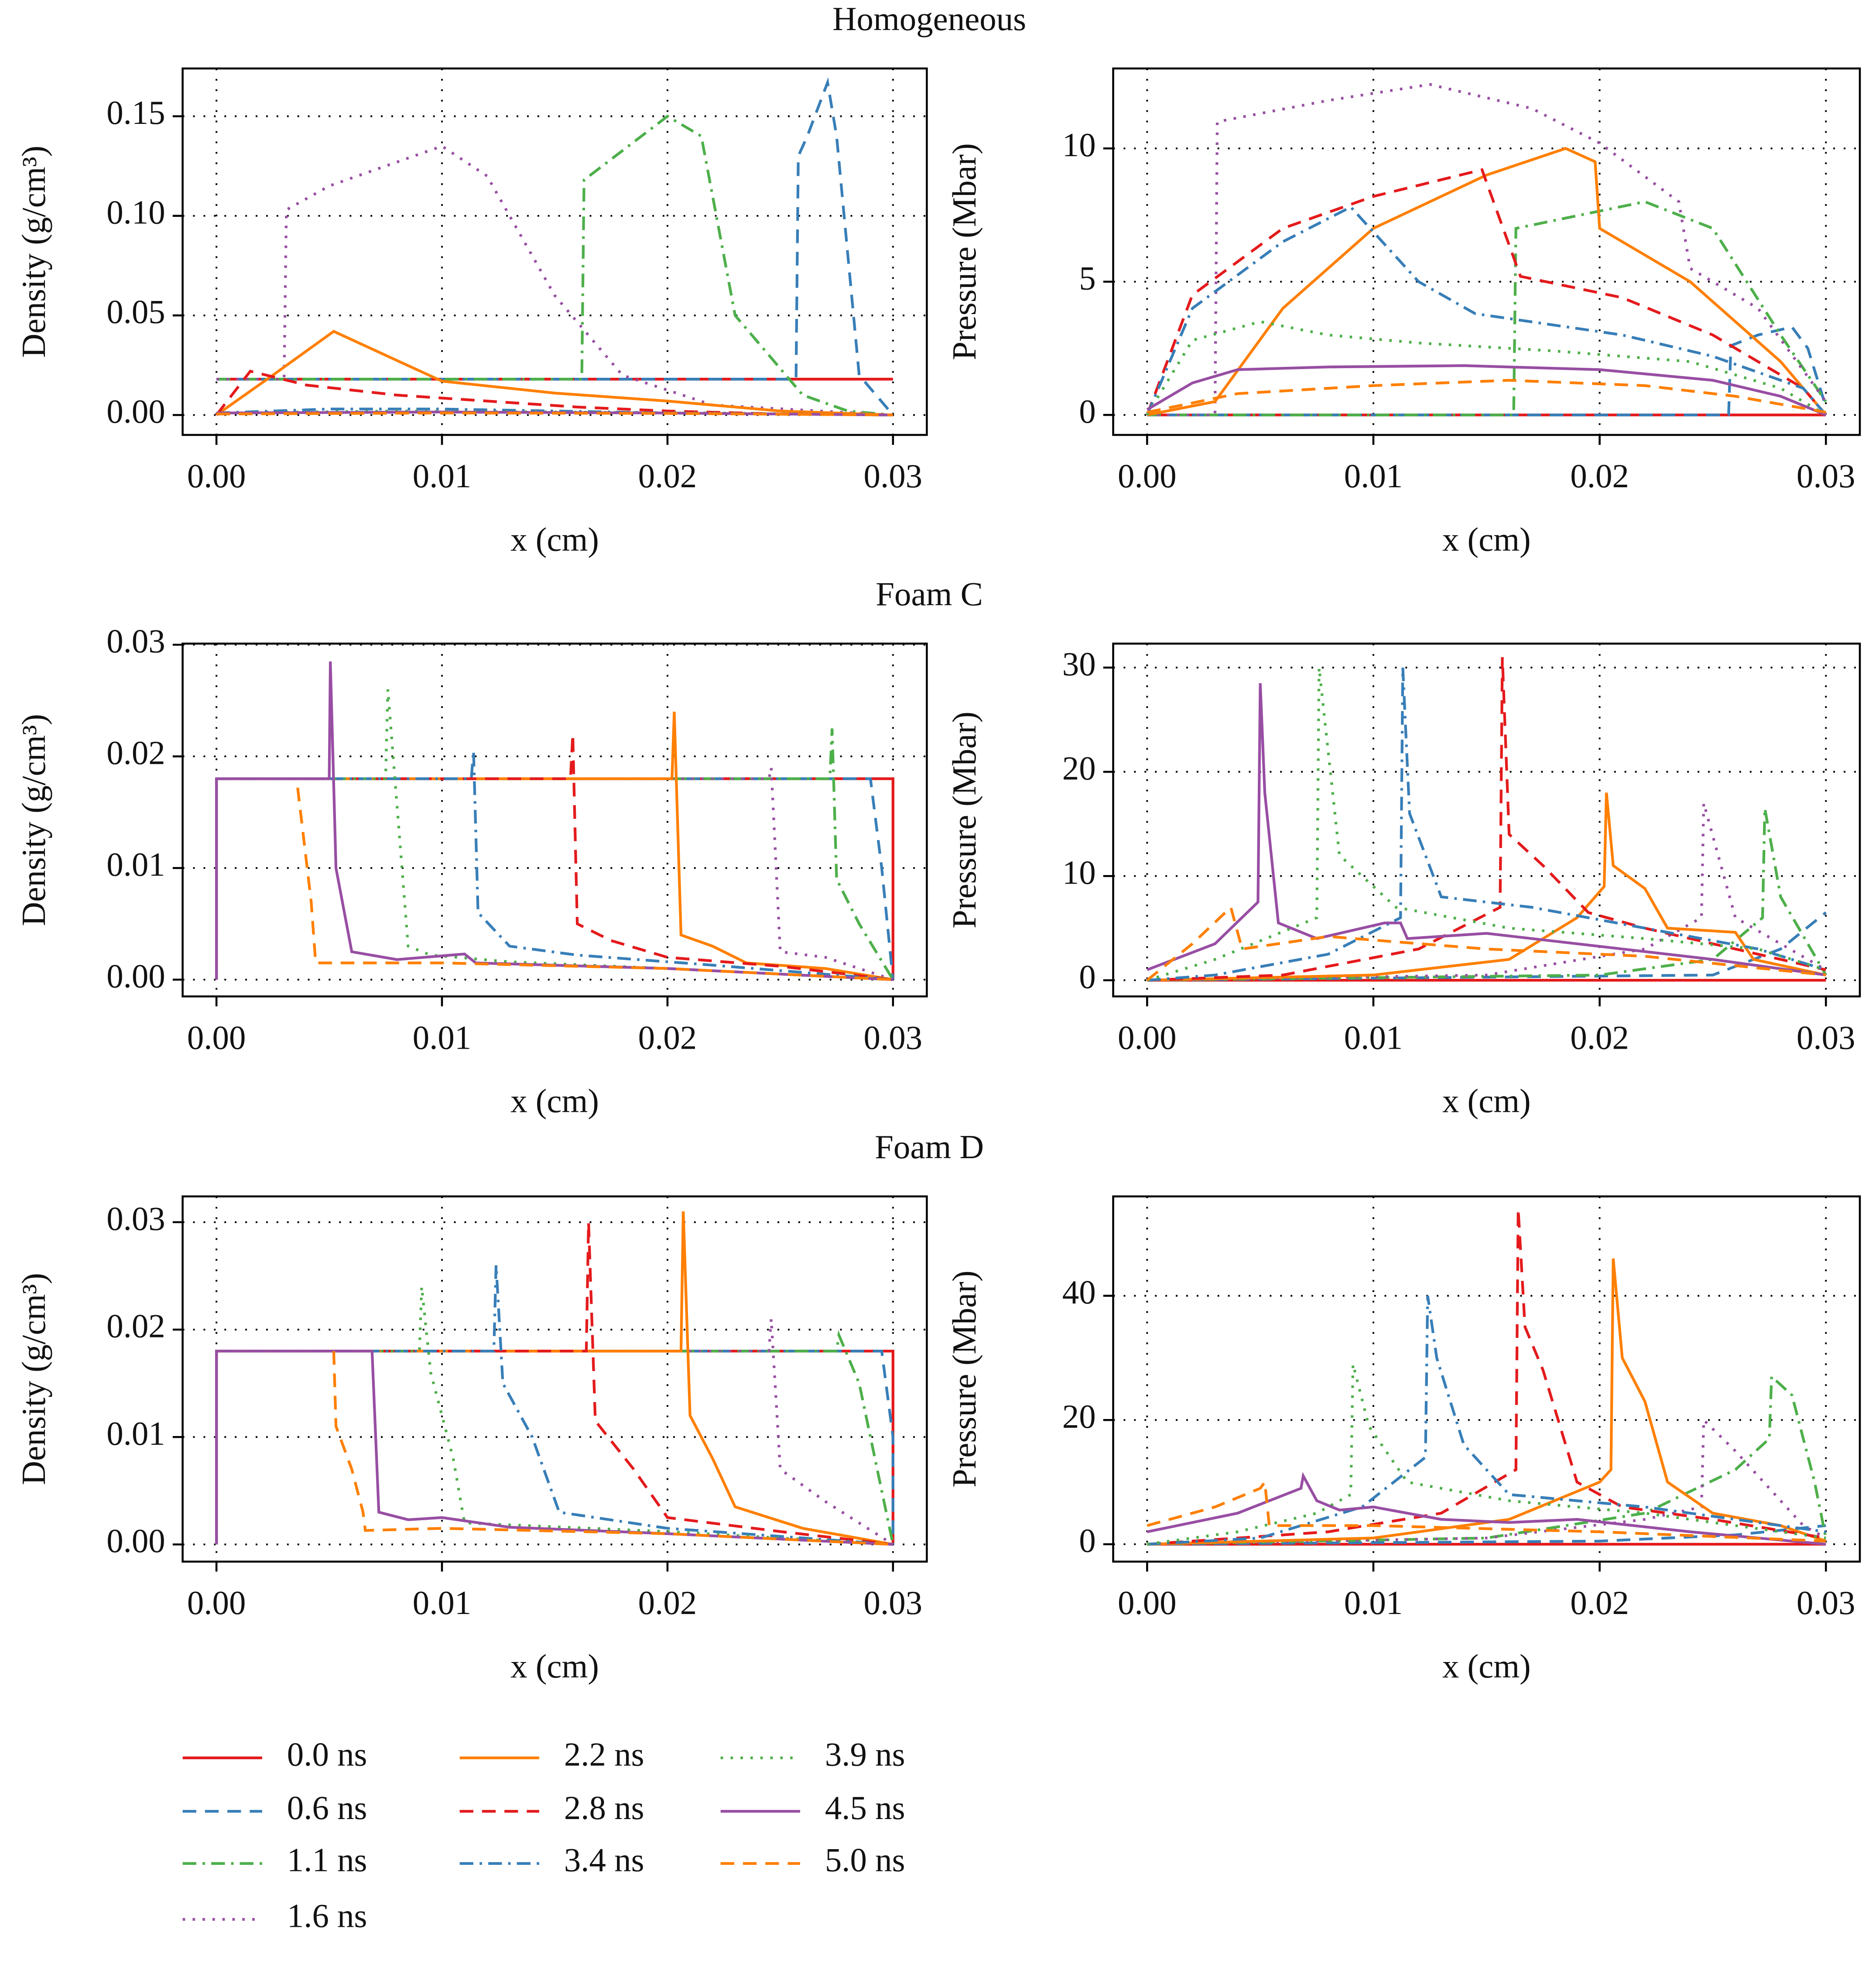  Describe the element at coordinates (327, 1754) in the screenshot. I see `legend-label: 0.0 ns` at that location.